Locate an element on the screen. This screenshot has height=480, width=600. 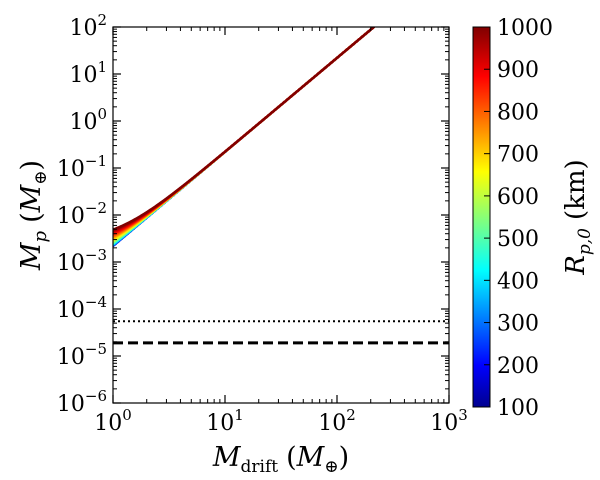
colorbar-tick-label: 700 is located at coordinates (518, 155).